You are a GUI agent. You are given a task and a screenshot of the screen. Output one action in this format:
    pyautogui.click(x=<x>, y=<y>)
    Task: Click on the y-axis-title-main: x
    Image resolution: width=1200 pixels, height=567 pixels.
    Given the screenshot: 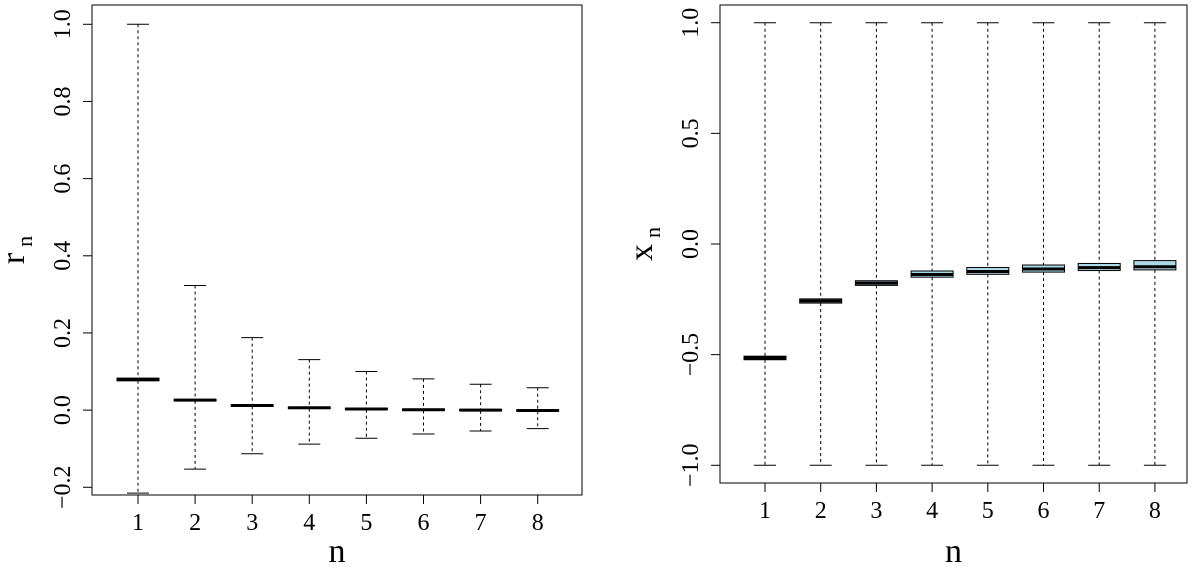 What is the action you would take?
    pyautogui.click(x=641, y=252)
    